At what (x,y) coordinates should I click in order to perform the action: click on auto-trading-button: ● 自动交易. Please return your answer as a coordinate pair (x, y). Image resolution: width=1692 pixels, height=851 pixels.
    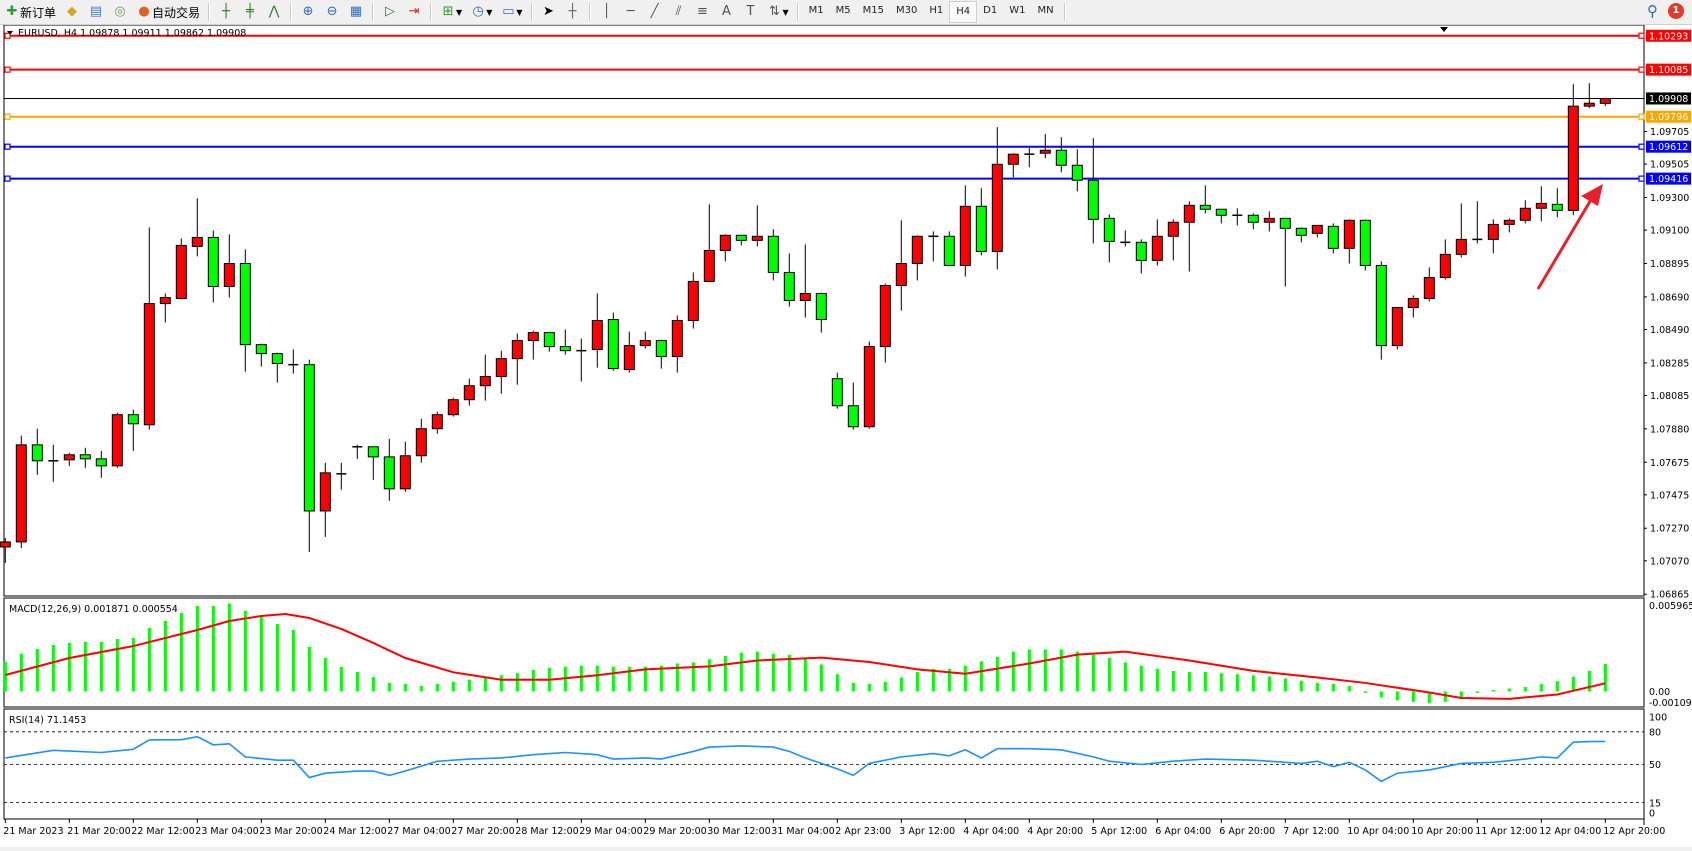
    Looking at the image, I should click on (168, 12).